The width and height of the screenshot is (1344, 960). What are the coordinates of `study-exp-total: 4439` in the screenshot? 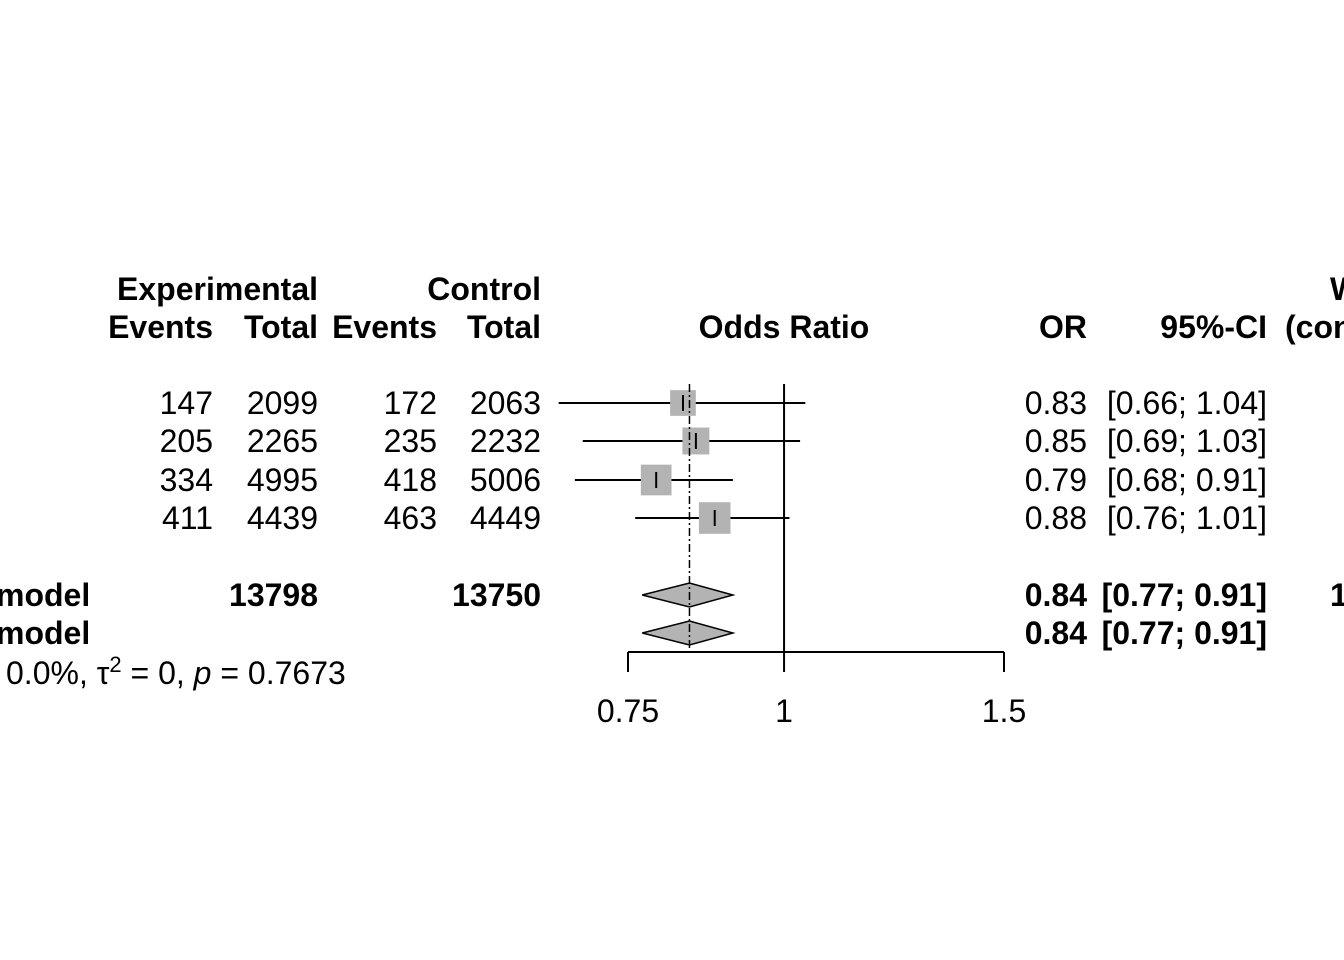 It's located at (282, 518).